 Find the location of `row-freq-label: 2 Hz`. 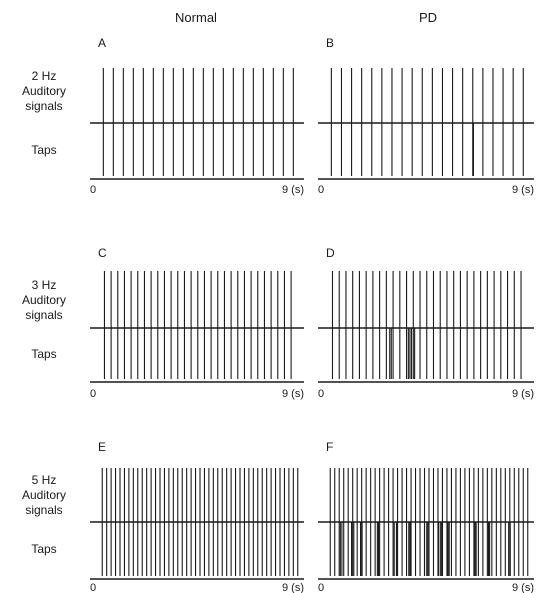

row-freq-label: 2 Hz is located at coordinates (44, 76).